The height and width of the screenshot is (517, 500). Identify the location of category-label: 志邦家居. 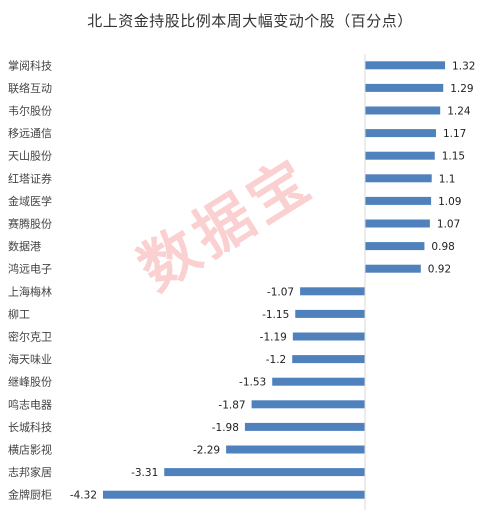
(30, 472).